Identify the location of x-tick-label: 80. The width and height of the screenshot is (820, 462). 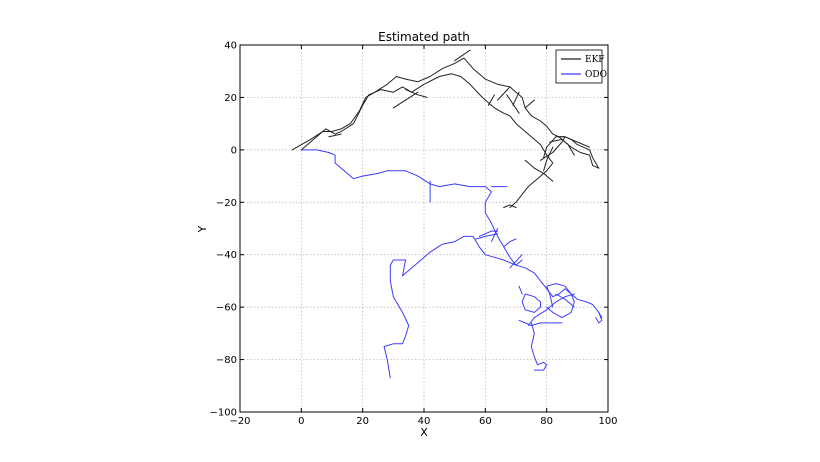
(546, 421).